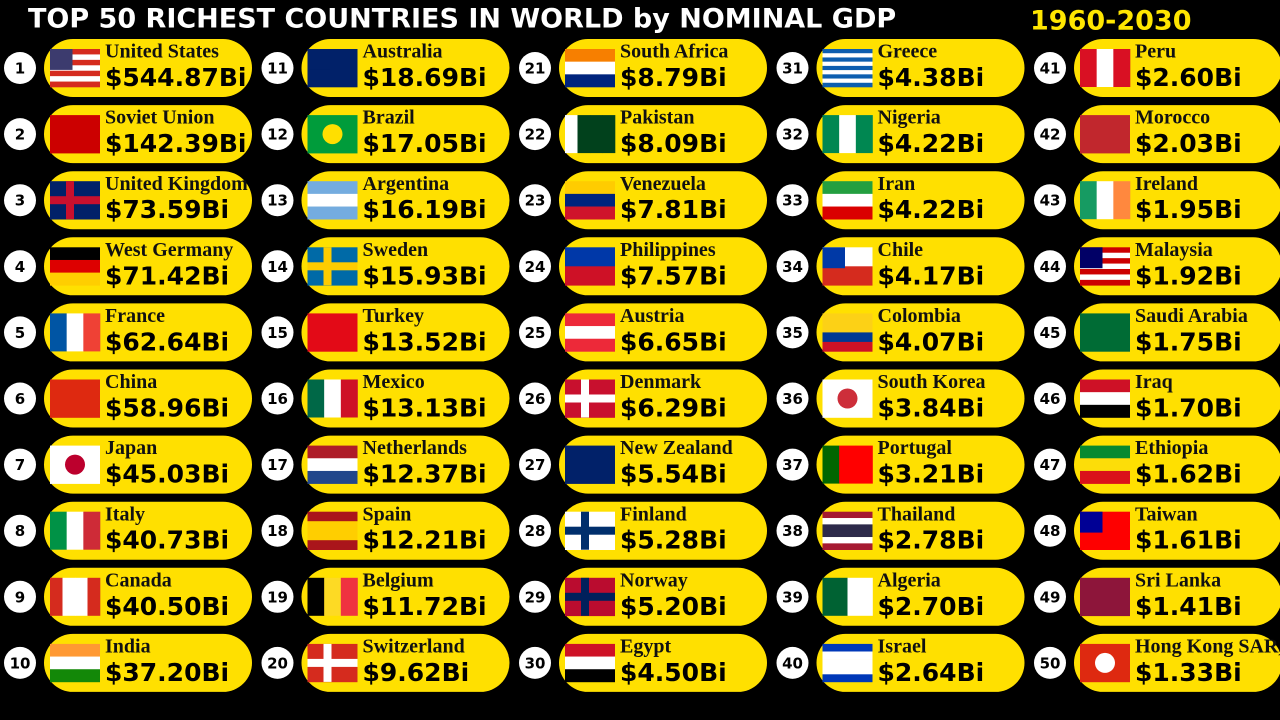 This screenshot has height=720, width=1280. What do you see at coordinates (673, 540) in the screenshot?
I see `gdp-value: $5.28Bi` at bounding box center [673, 540].